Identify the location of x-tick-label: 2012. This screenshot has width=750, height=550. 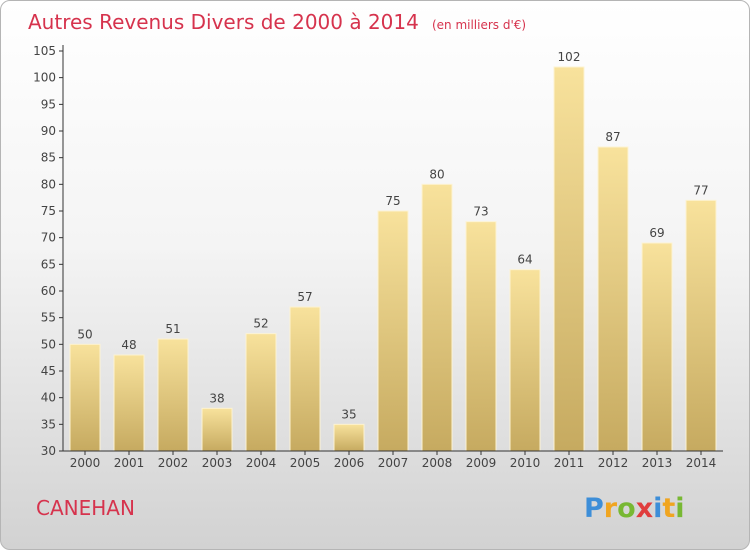
(613, 463).